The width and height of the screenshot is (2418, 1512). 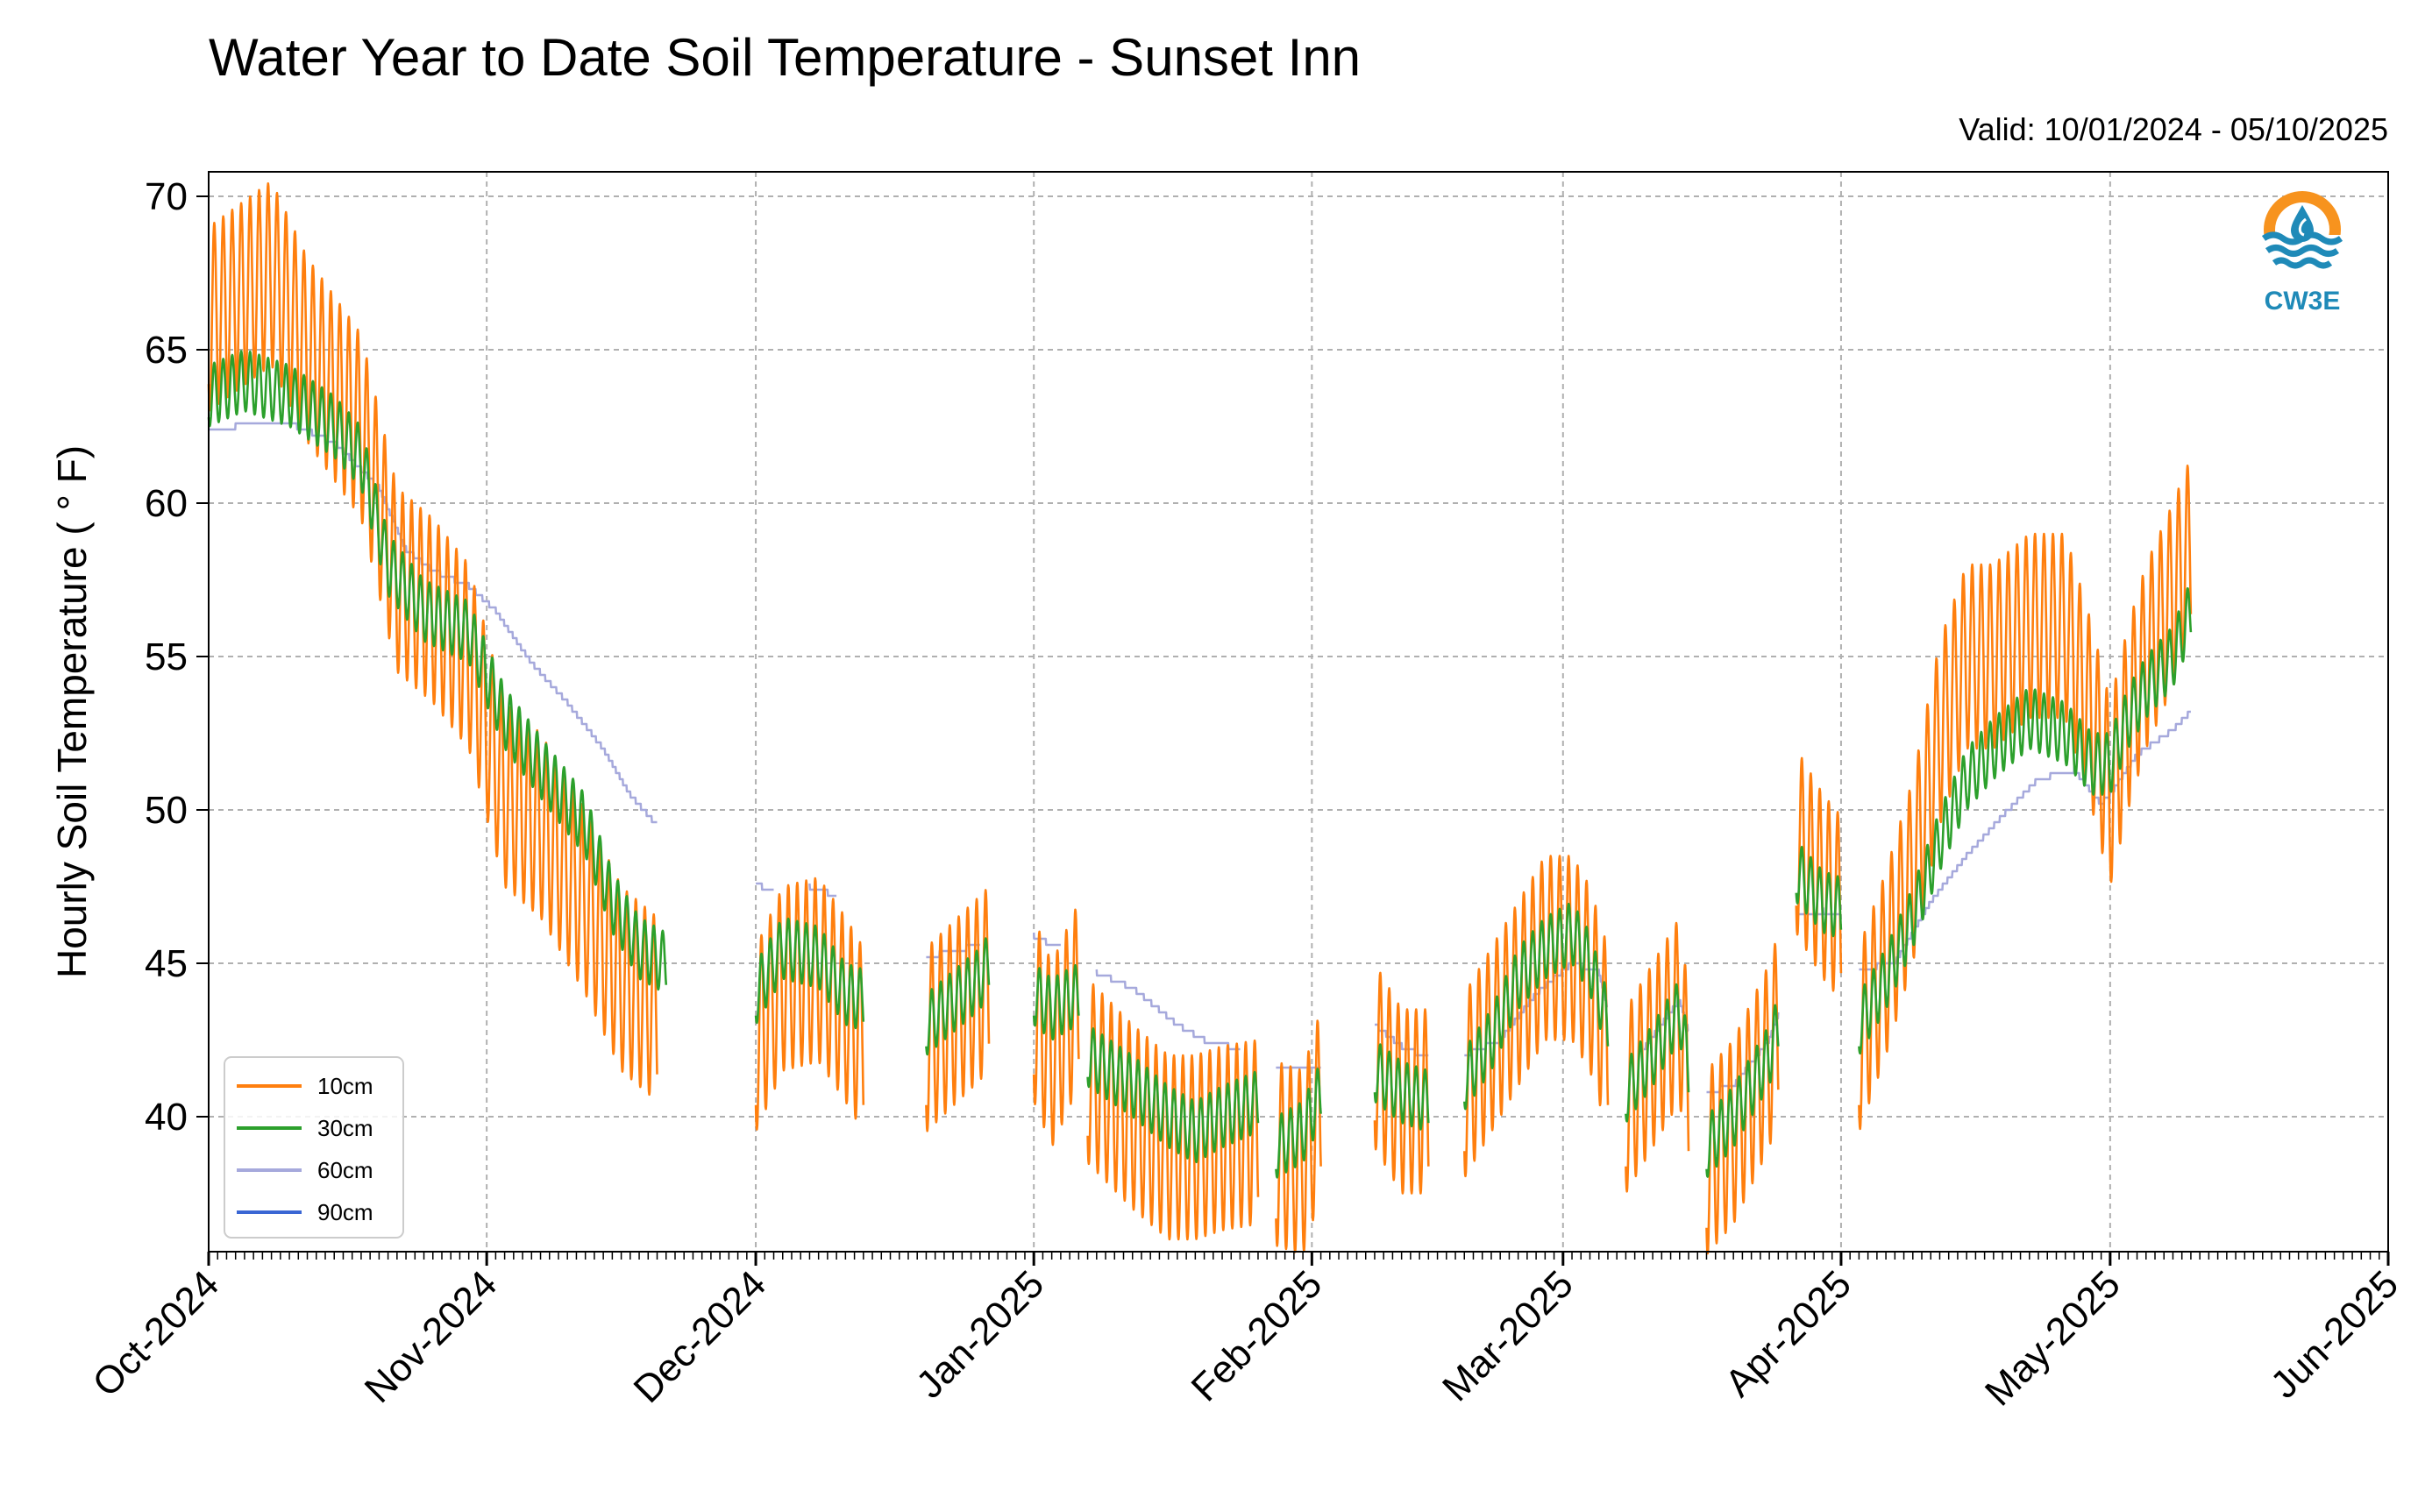 I want to click on legend-label: 30cm, so click(x=345, y=1128).